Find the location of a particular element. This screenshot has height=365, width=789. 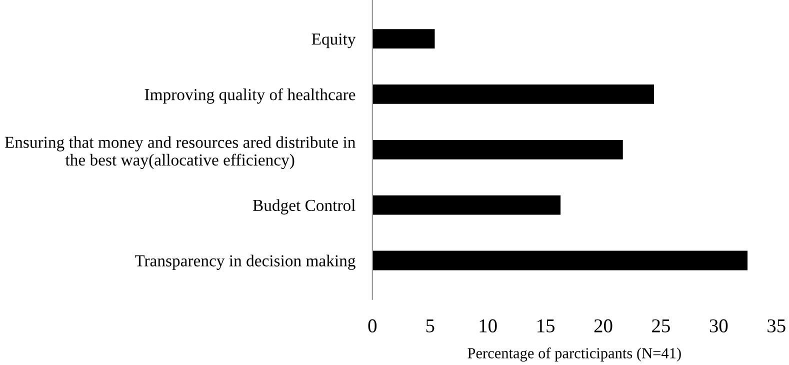

x-axis-title: Percentage of parcticipants (N=41) is located at coordinates (574, 354).